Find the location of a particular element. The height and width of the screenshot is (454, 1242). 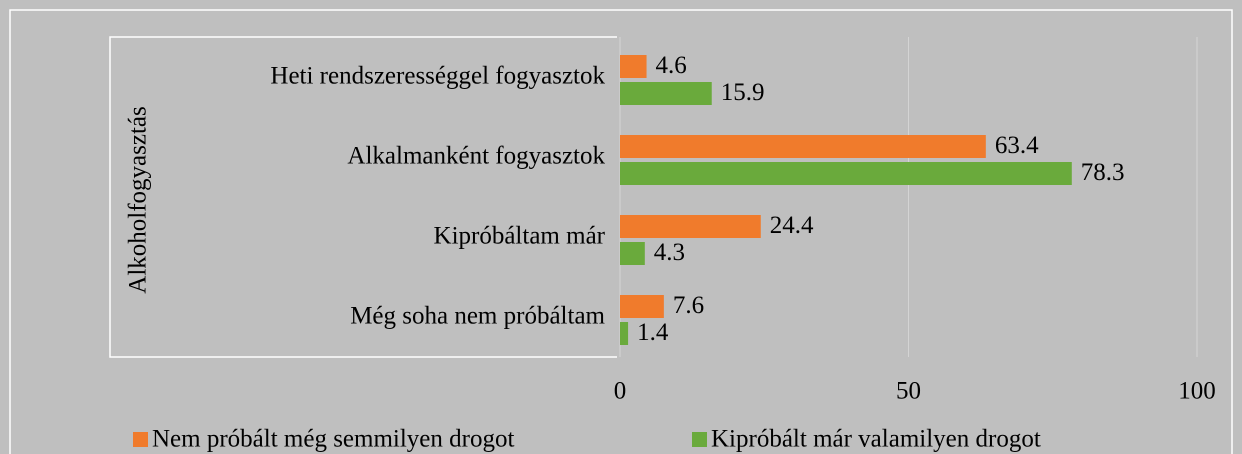

data-label: 1.4 is located at coordinates (653, 332).